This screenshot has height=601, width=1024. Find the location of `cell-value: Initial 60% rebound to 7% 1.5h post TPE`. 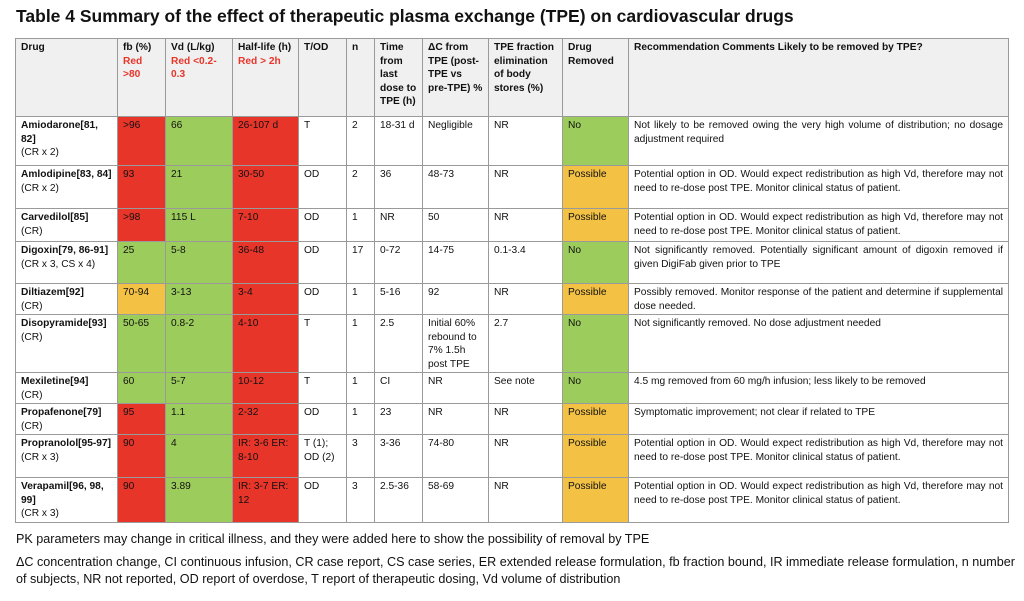

cell-value: Initial 60% rebound to 7% 1.5h post TPE is located at coordinates (452, 344).